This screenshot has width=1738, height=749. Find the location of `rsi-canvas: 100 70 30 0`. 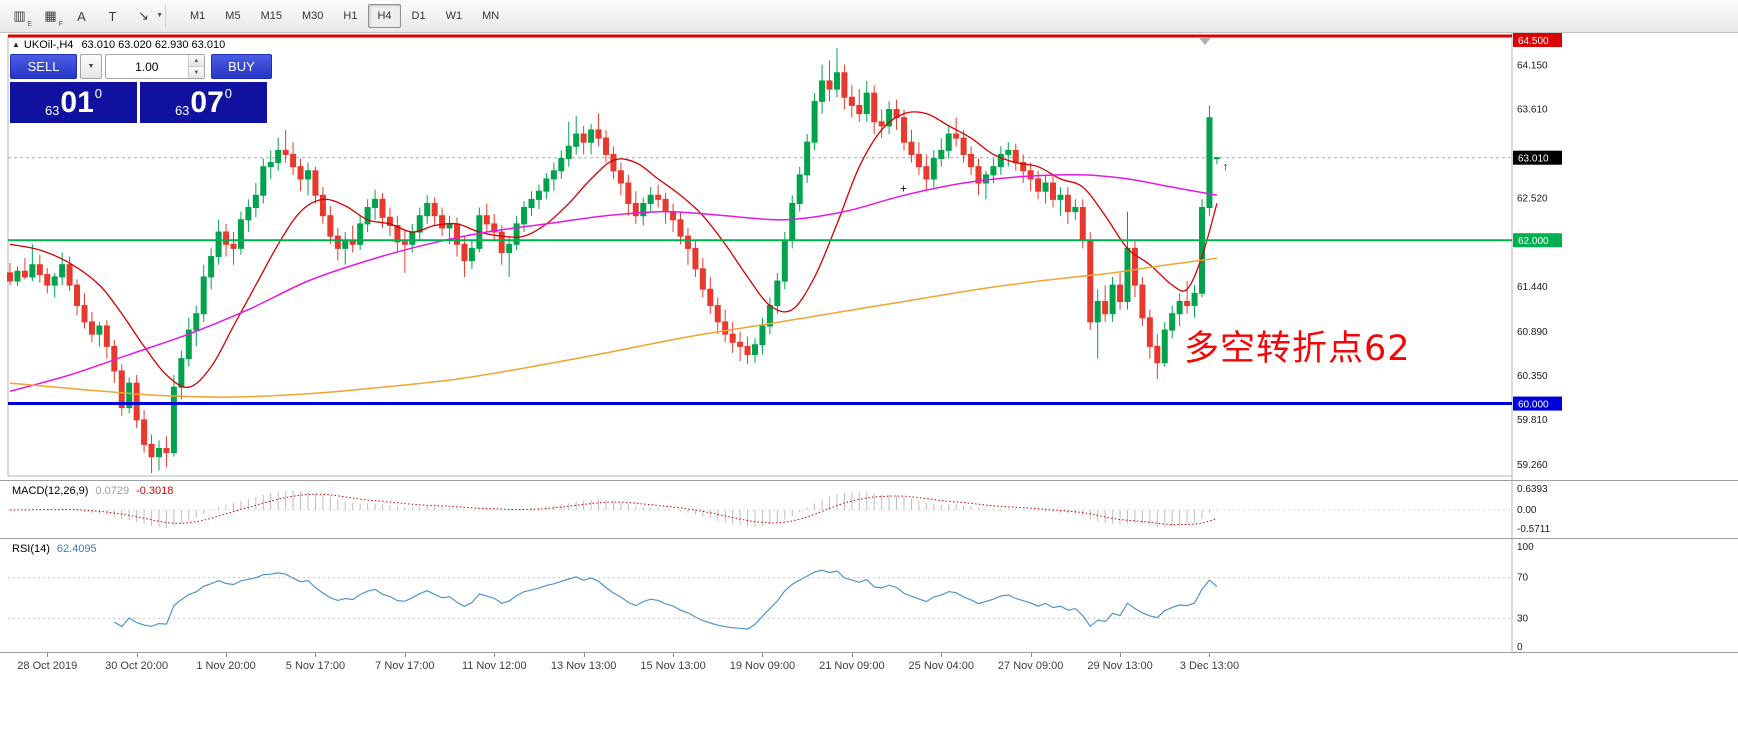

rsi-canvas: 100 70 30 0 is located at coordinates (782, 595).